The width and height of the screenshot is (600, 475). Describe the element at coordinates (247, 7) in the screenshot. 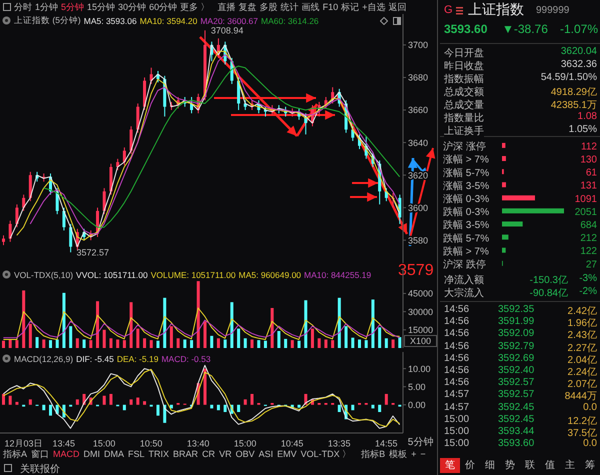

I see `text: 复盘` at that location.